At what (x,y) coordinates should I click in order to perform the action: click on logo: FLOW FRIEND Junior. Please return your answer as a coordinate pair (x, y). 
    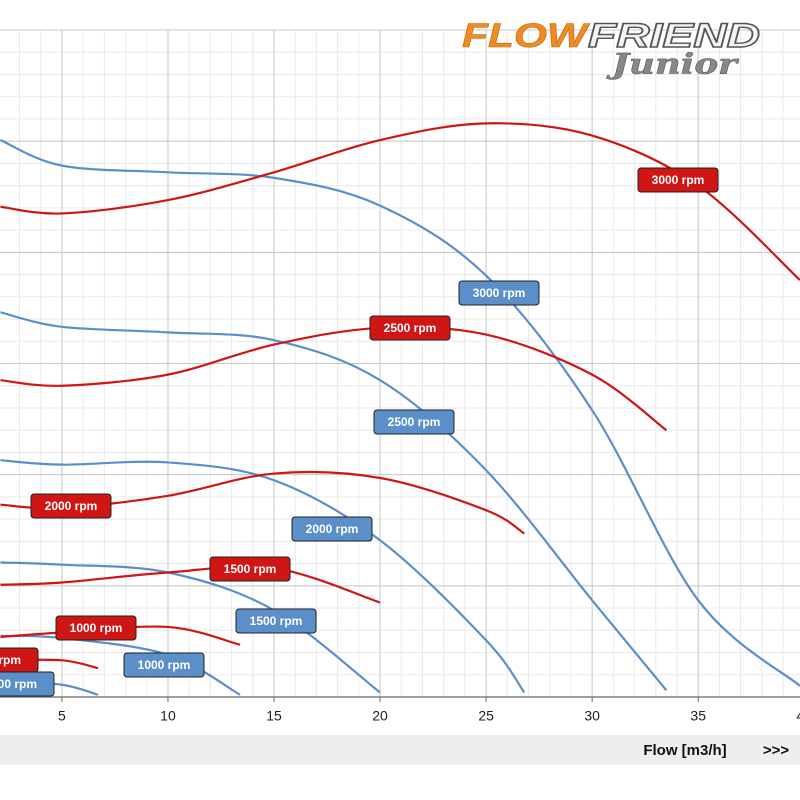
    Looking at the image, I should click on (611, 48).